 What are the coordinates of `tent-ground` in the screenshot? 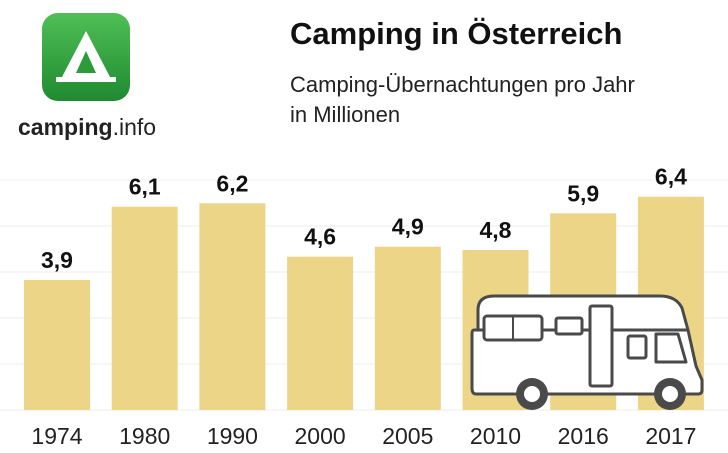 It's located at (86, 79).